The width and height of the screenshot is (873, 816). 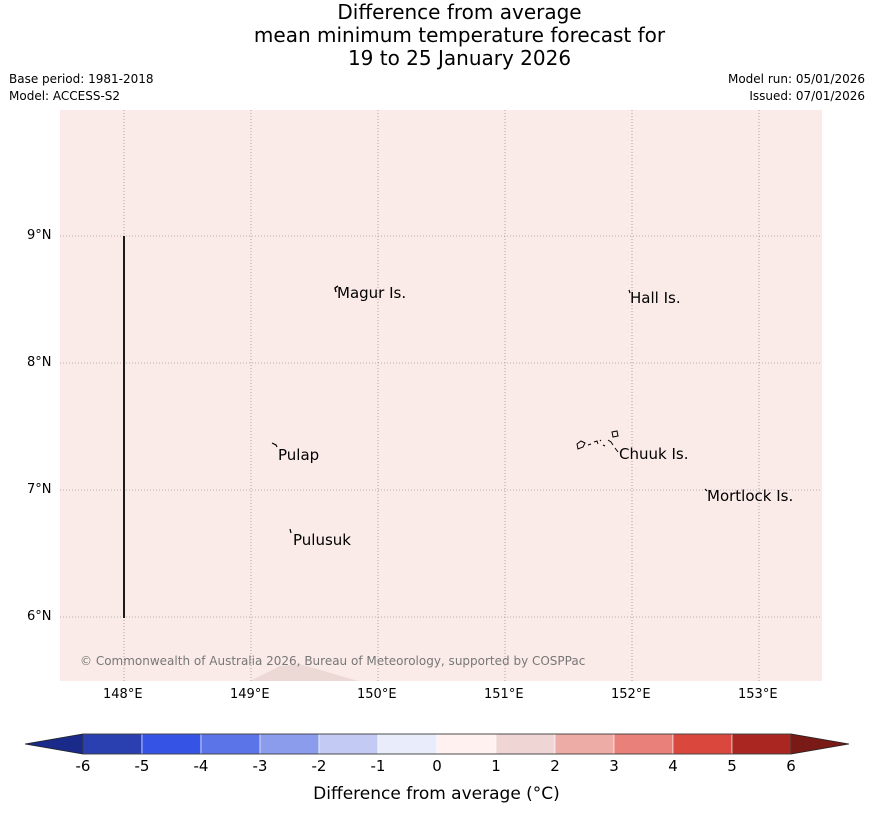 What do you see at coordinates (54, 744) in the screenshot?
I see `colorbar-under-arrow` at bounding box center [54, 744].